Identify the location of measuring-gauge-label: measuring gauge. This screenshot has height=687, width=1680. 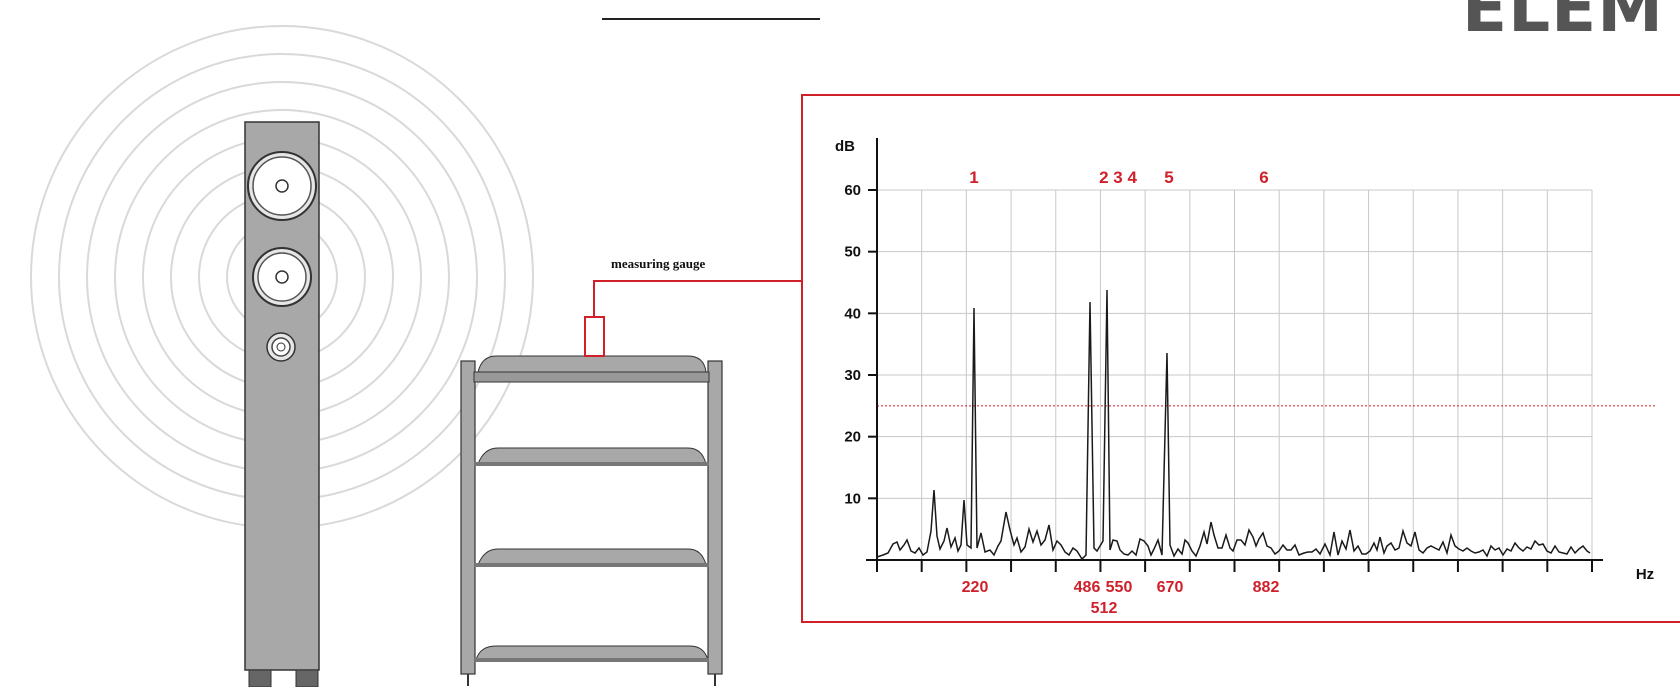
(658, 263).